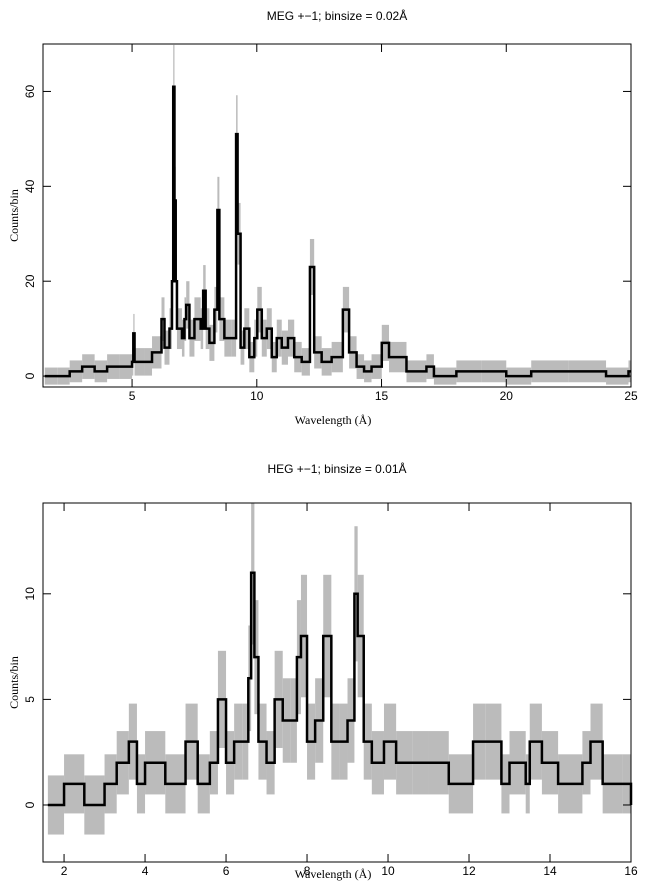 The image size is (649, 891). I want to click on x-tick-label: 8, so click(307, 871).